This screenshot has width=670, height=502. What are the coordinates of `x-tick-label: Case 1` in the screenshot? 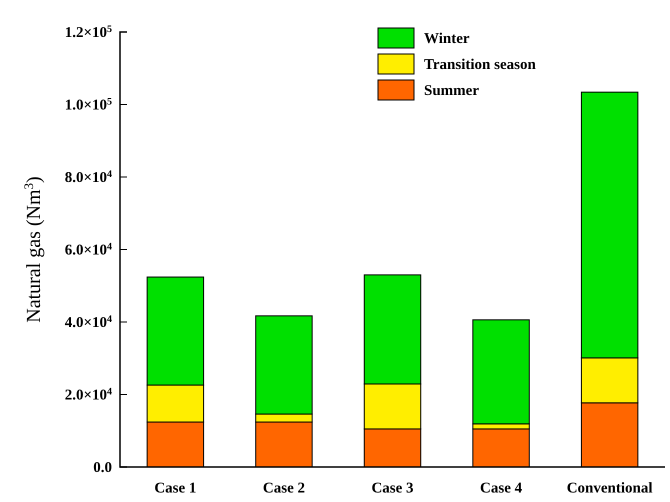 It's located at (175, 488).